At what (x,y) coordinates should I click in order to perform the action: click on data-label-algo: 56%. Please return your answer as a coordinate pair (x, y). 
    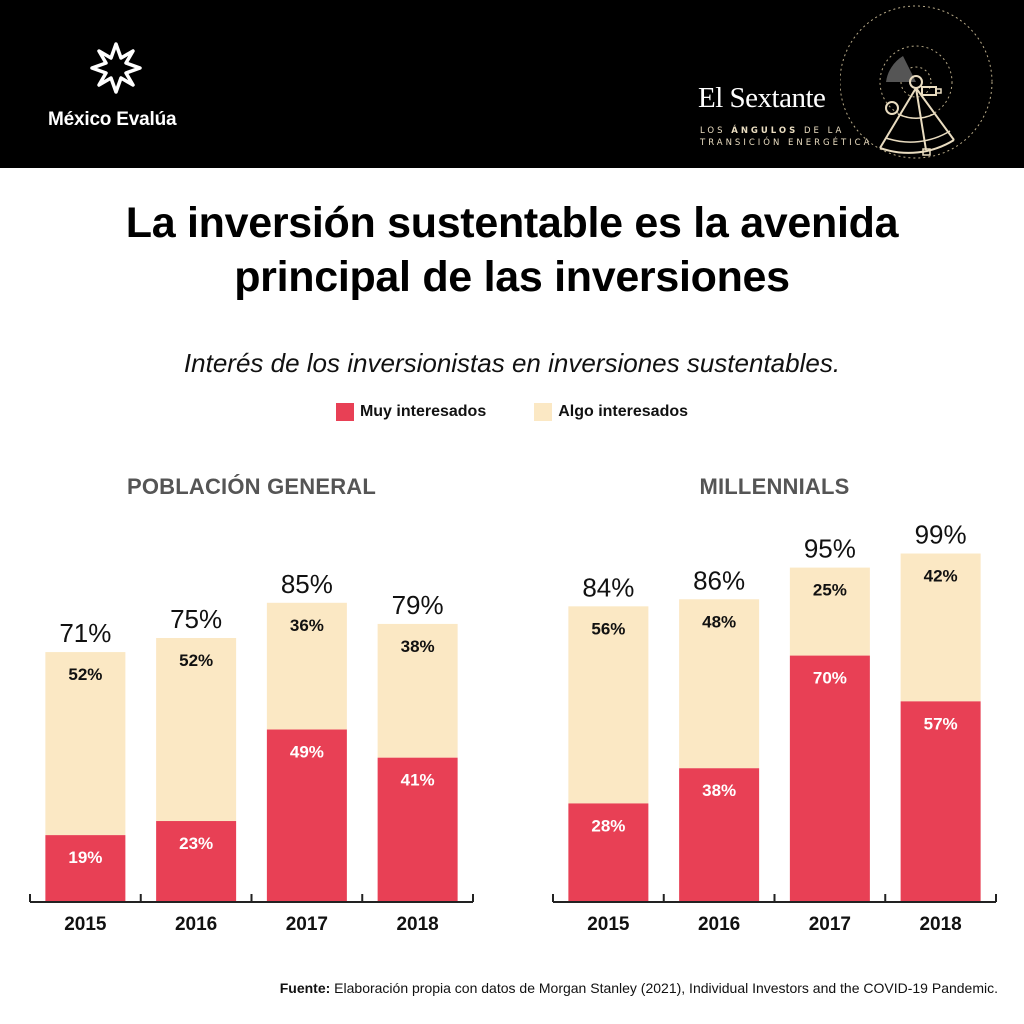
    Looking at the image, I should click on (608, 628).